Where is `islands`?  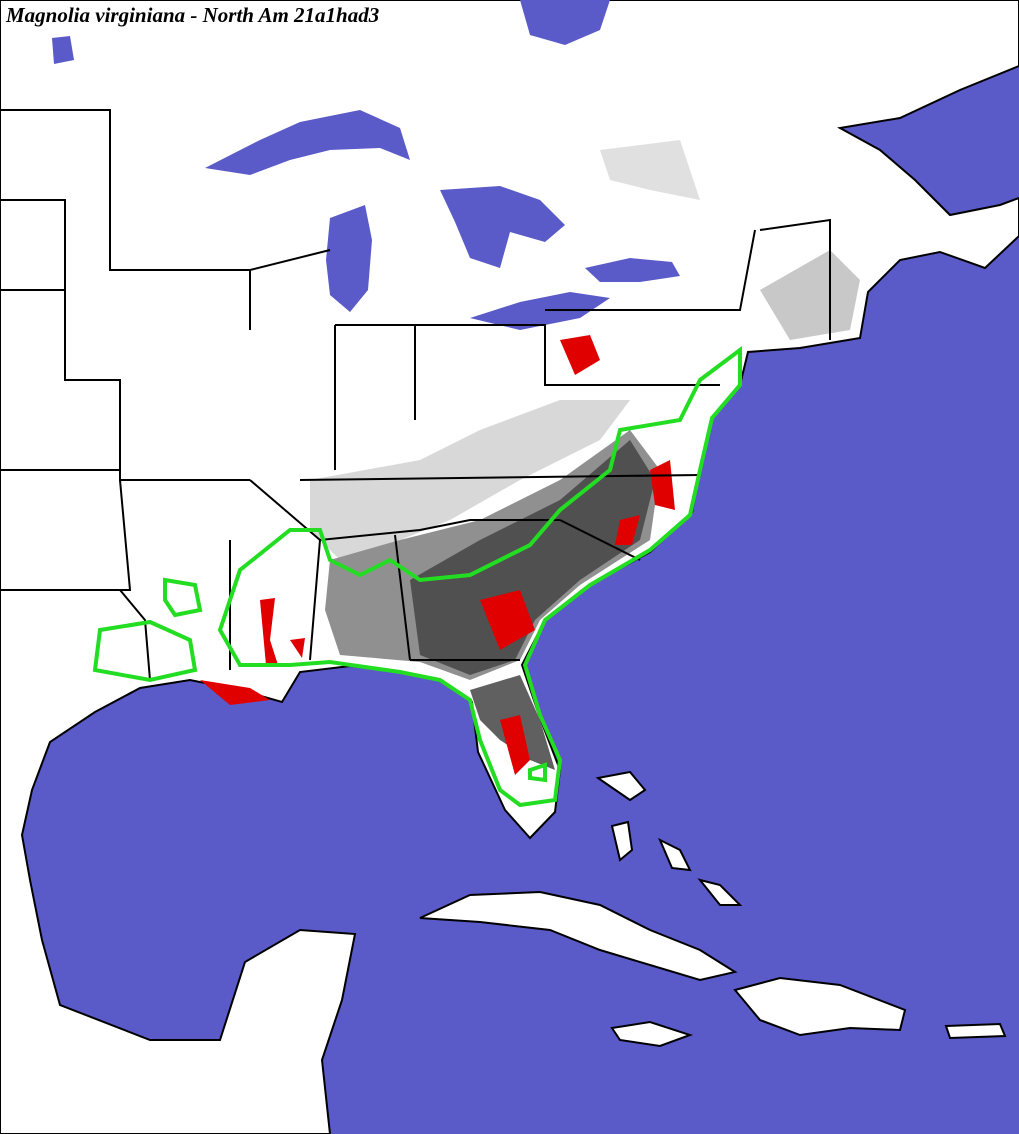 islands is located at coordinates (713, 909).